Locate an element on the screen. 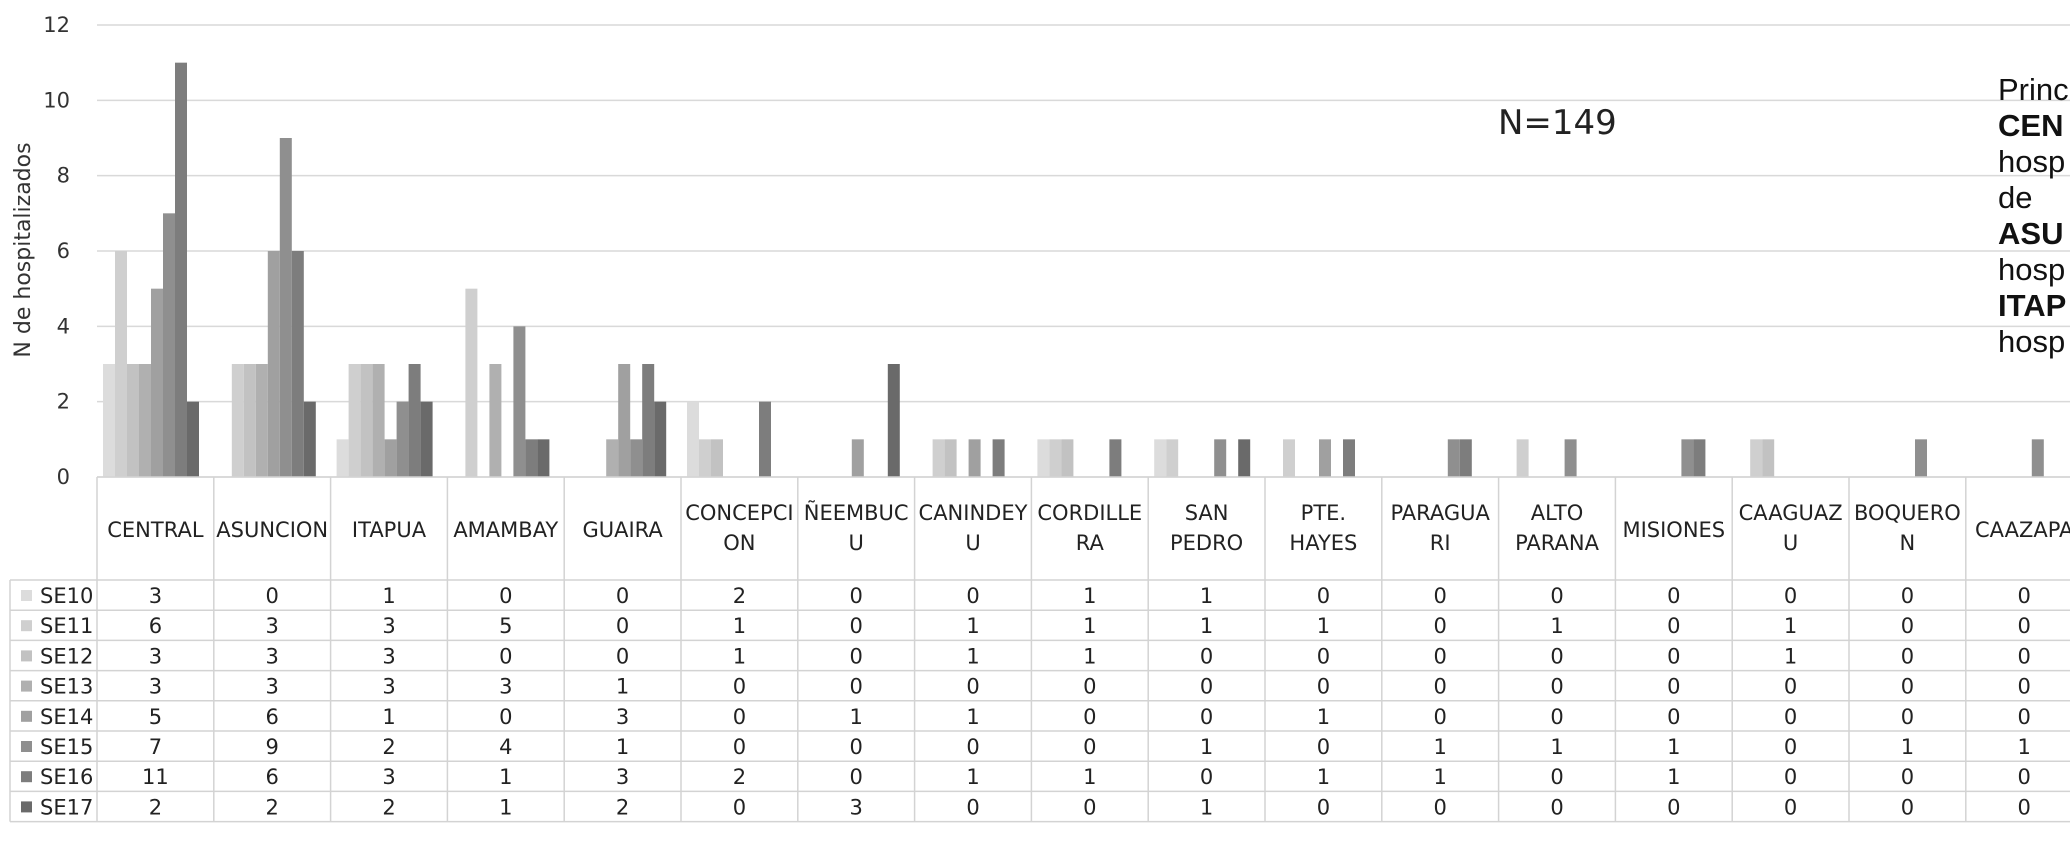  legend-label: SE14 is located at coordinates (66, 717).